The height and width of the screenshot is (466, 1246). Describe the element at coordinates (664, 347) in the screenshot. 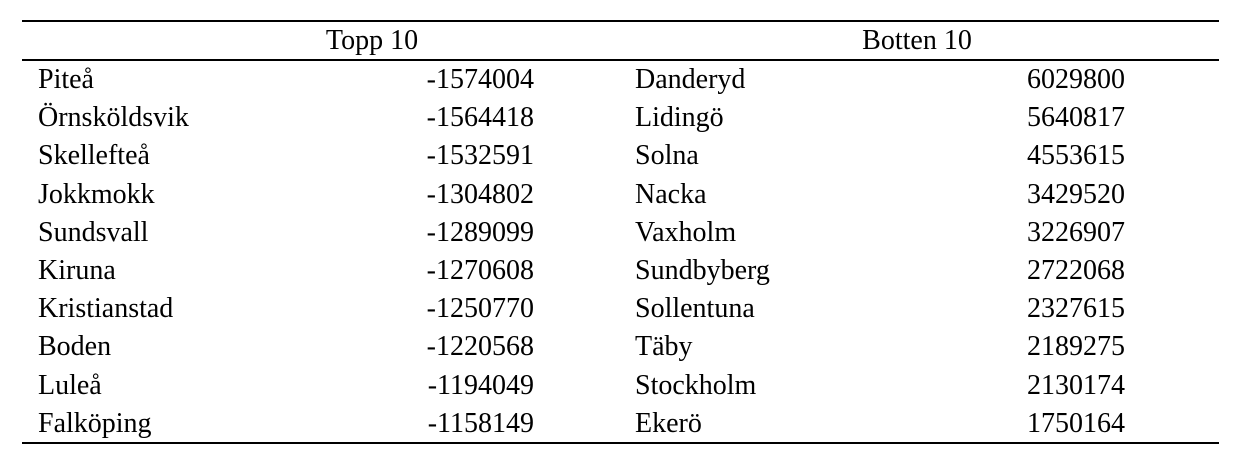

I see `municipality-name: Täby` at that location.